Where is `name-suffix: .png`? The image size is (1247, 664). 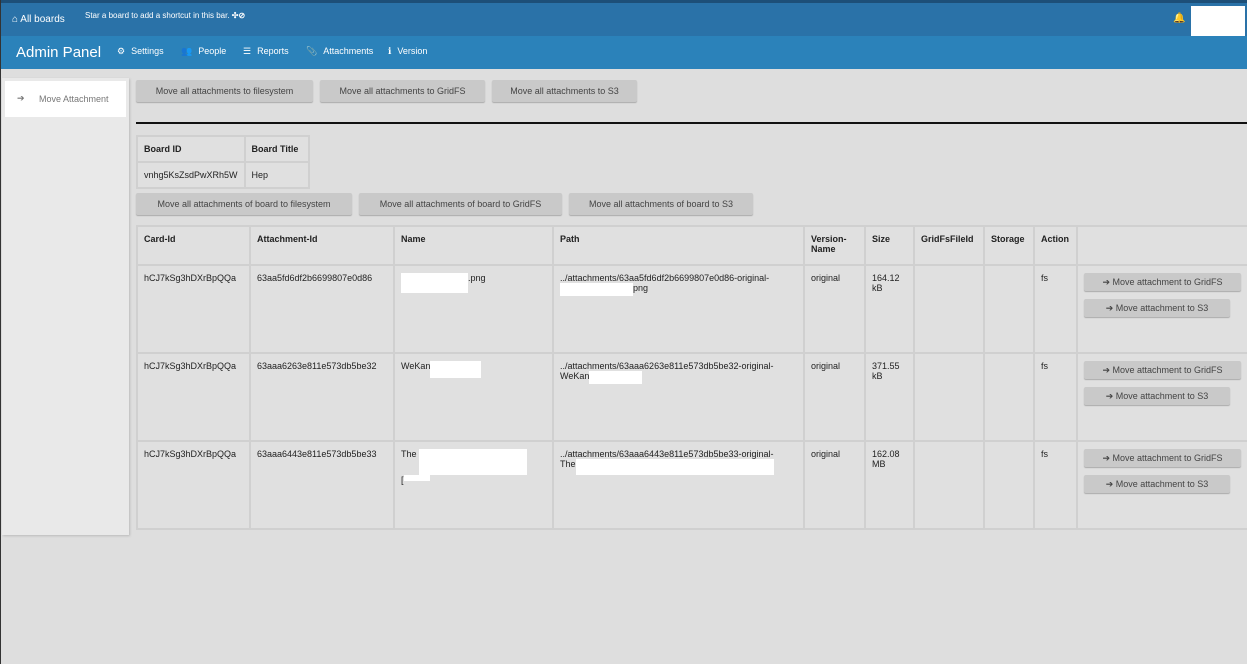 name-suffix: .png is located at coordinates (477, 278).